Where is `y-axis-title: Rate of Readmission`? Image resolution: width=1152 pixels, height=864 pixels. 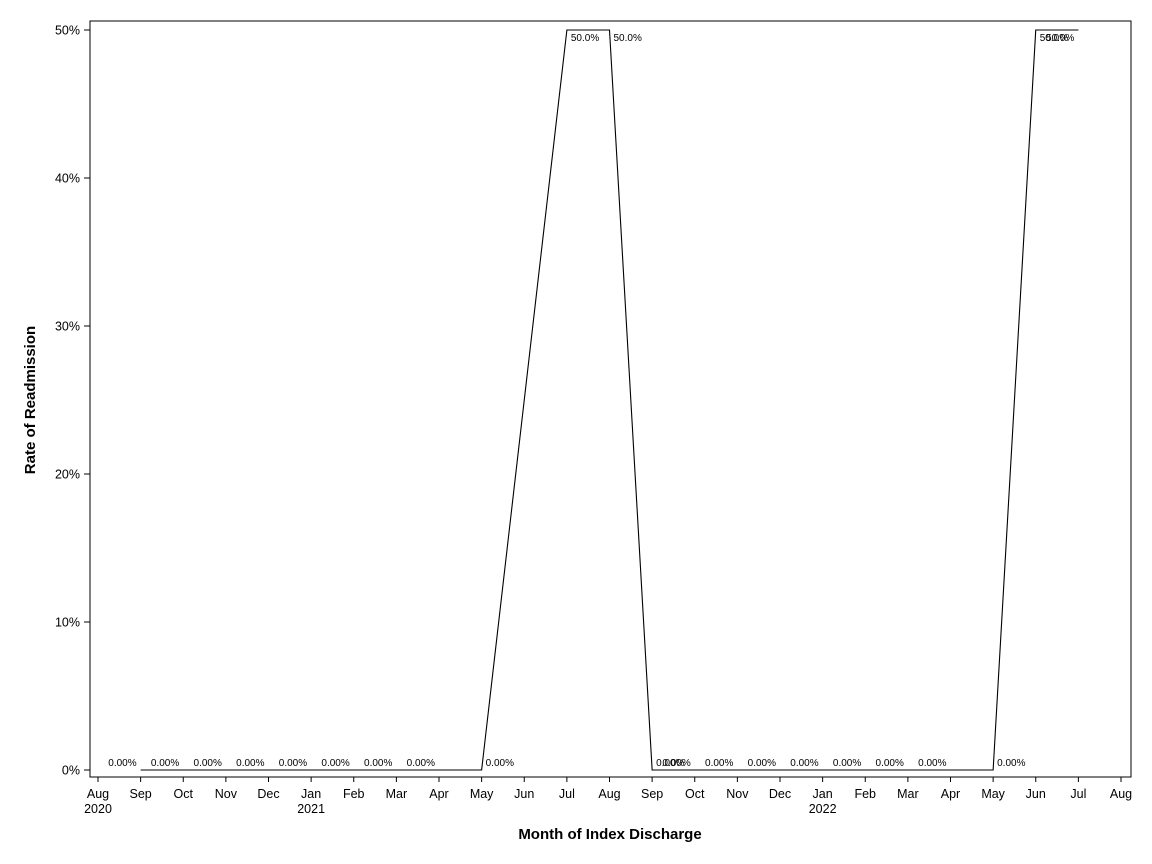
y-axis-title: Rate of Readmission is located at coordinates (30, 400).